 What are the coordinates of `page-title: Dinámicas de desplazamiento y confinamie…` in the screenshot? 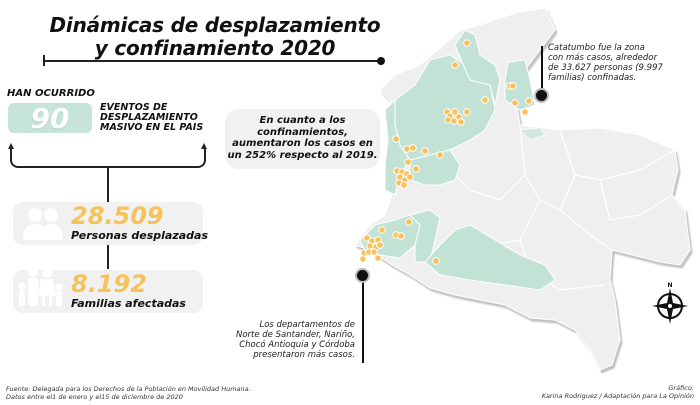 It's located at (215, 37).